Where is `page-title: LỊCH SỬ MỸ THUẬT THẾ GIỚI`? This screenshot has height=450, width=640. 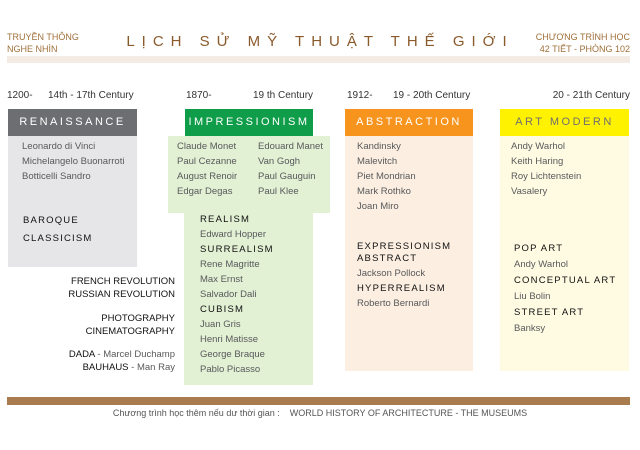 page-title: LỊCH SỬ MỸ THUẬT THẾ GIỚI is located at coordinates (320, 41).